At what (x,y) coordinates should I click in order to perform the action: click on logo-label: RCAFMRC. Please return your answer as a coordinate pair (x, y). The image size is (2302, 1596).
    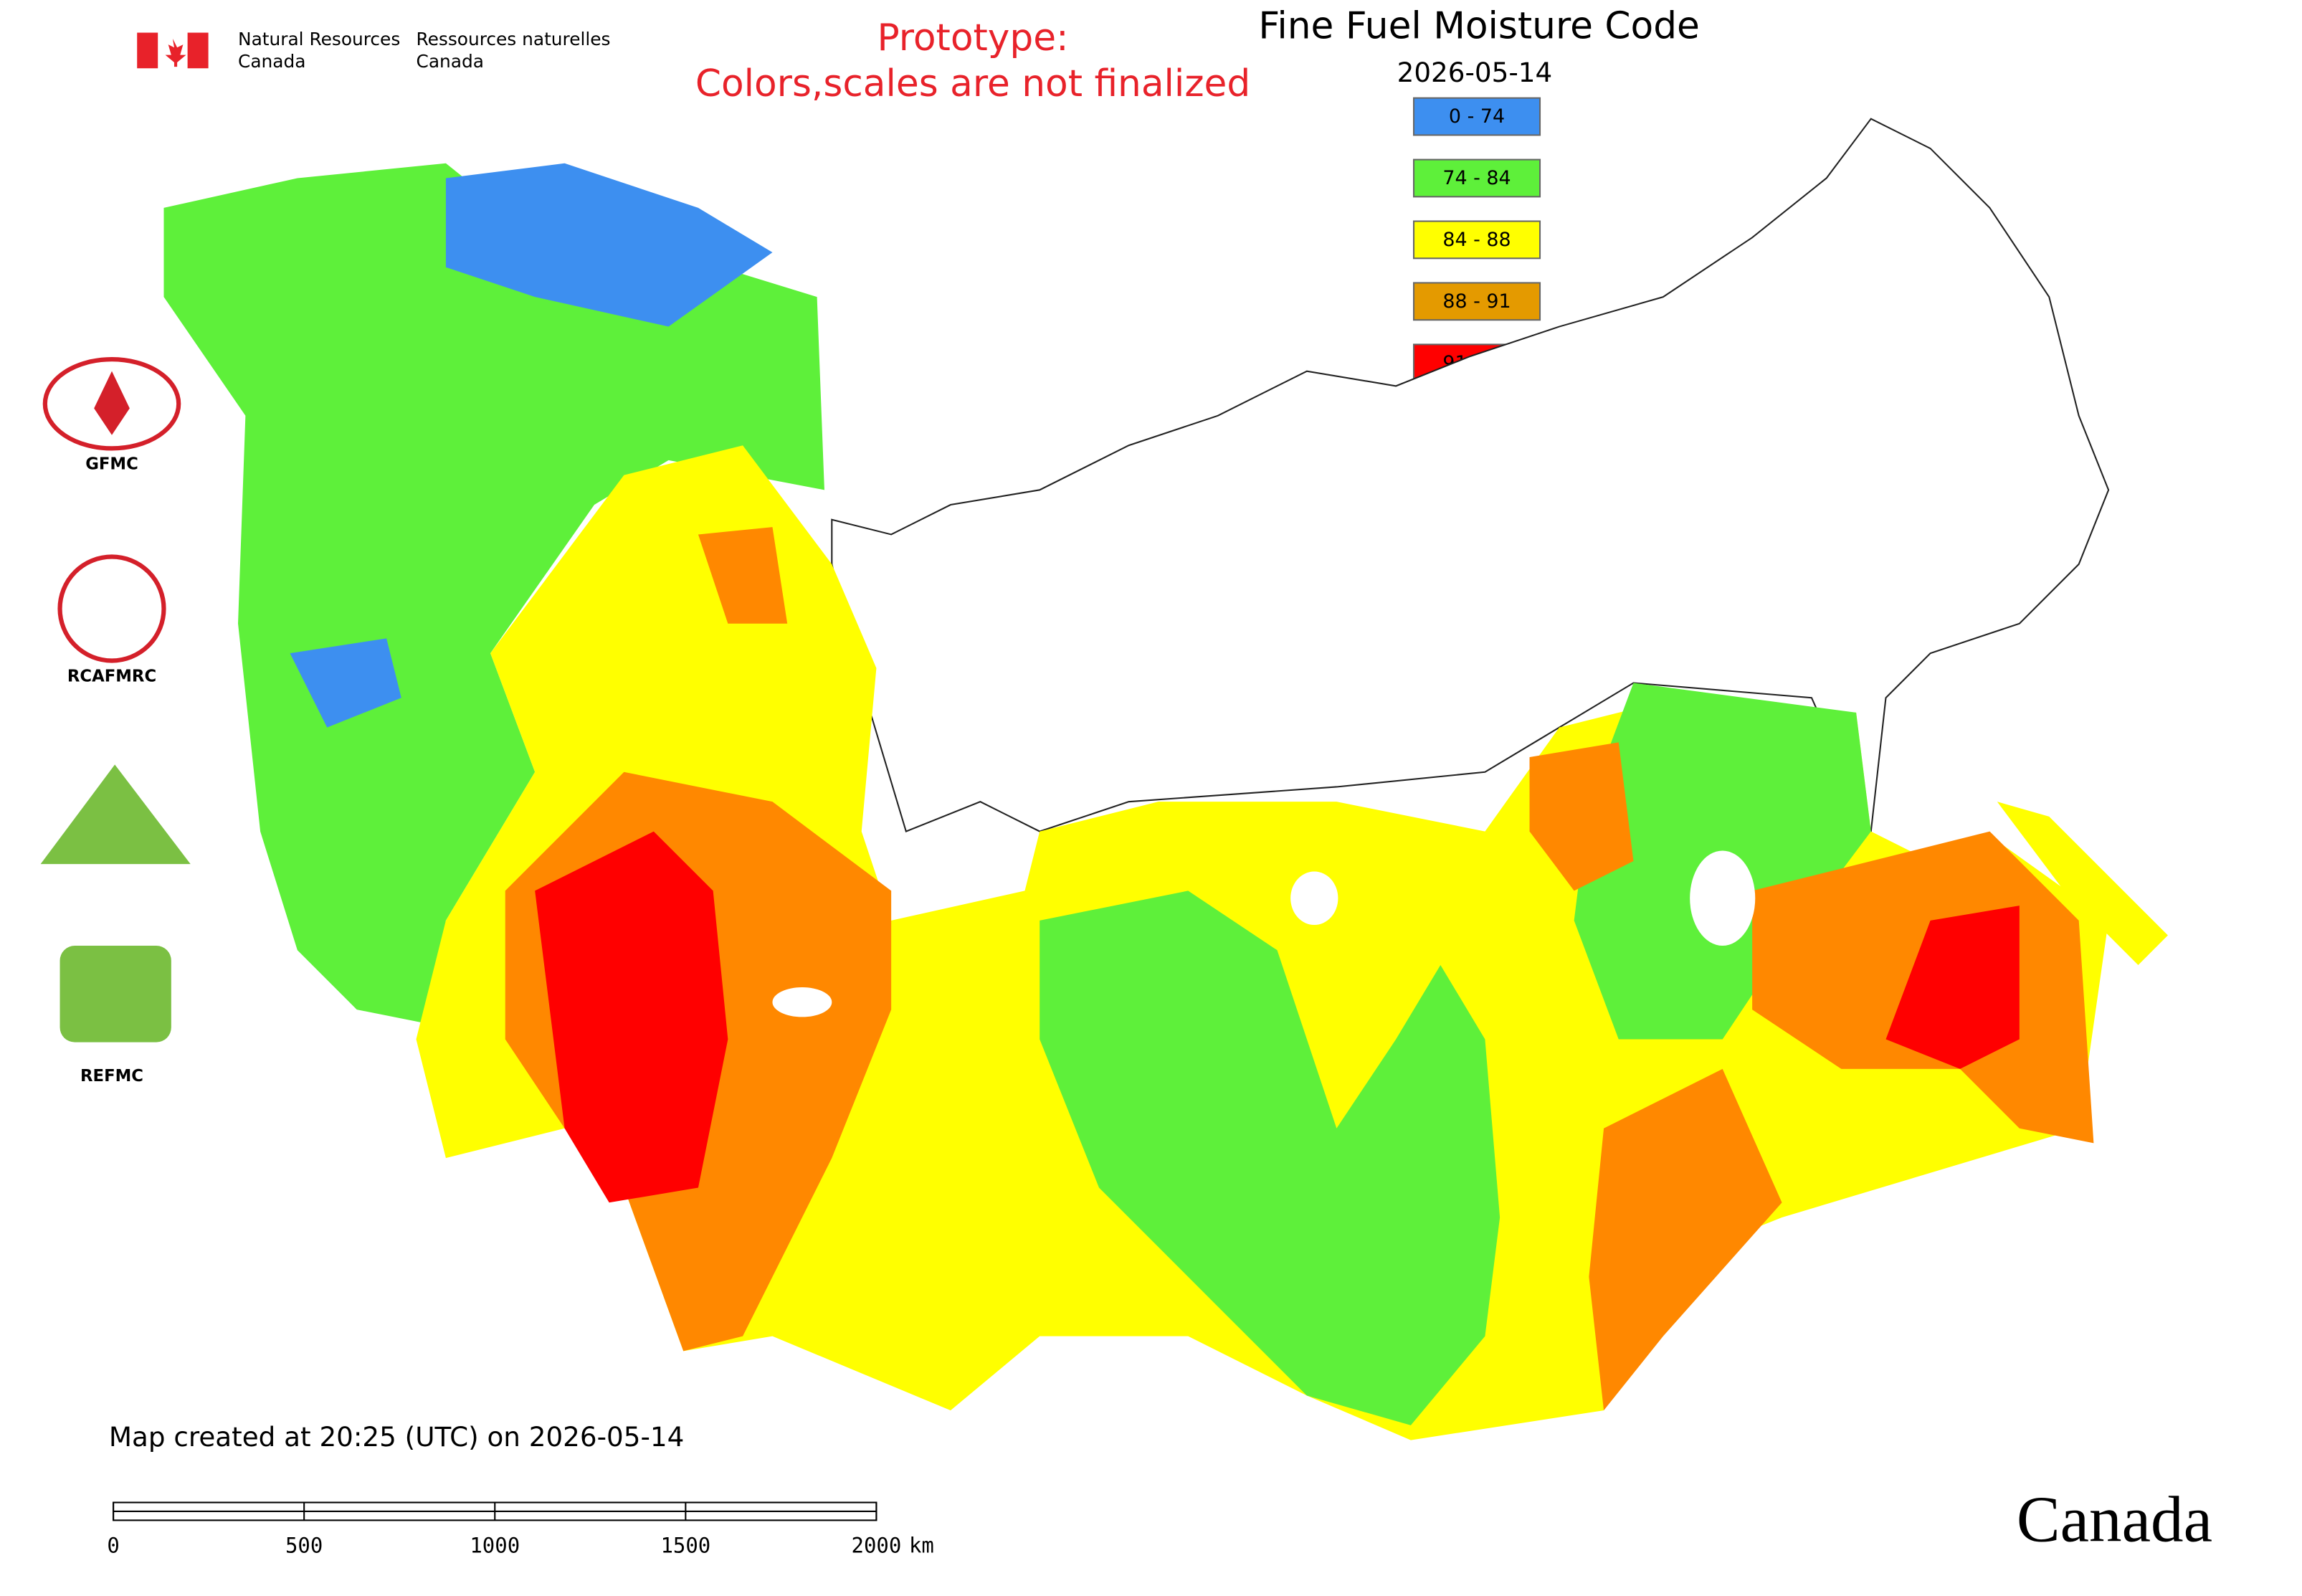
    Looking at the image, I should click on (112, 677).